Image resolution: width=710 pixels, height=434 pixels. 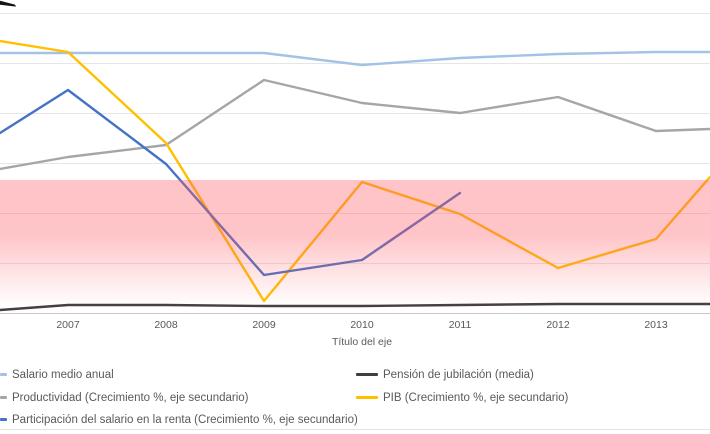 I want to click on legend-item: Pensión de jubilación (media), so click(x=445, y=374).